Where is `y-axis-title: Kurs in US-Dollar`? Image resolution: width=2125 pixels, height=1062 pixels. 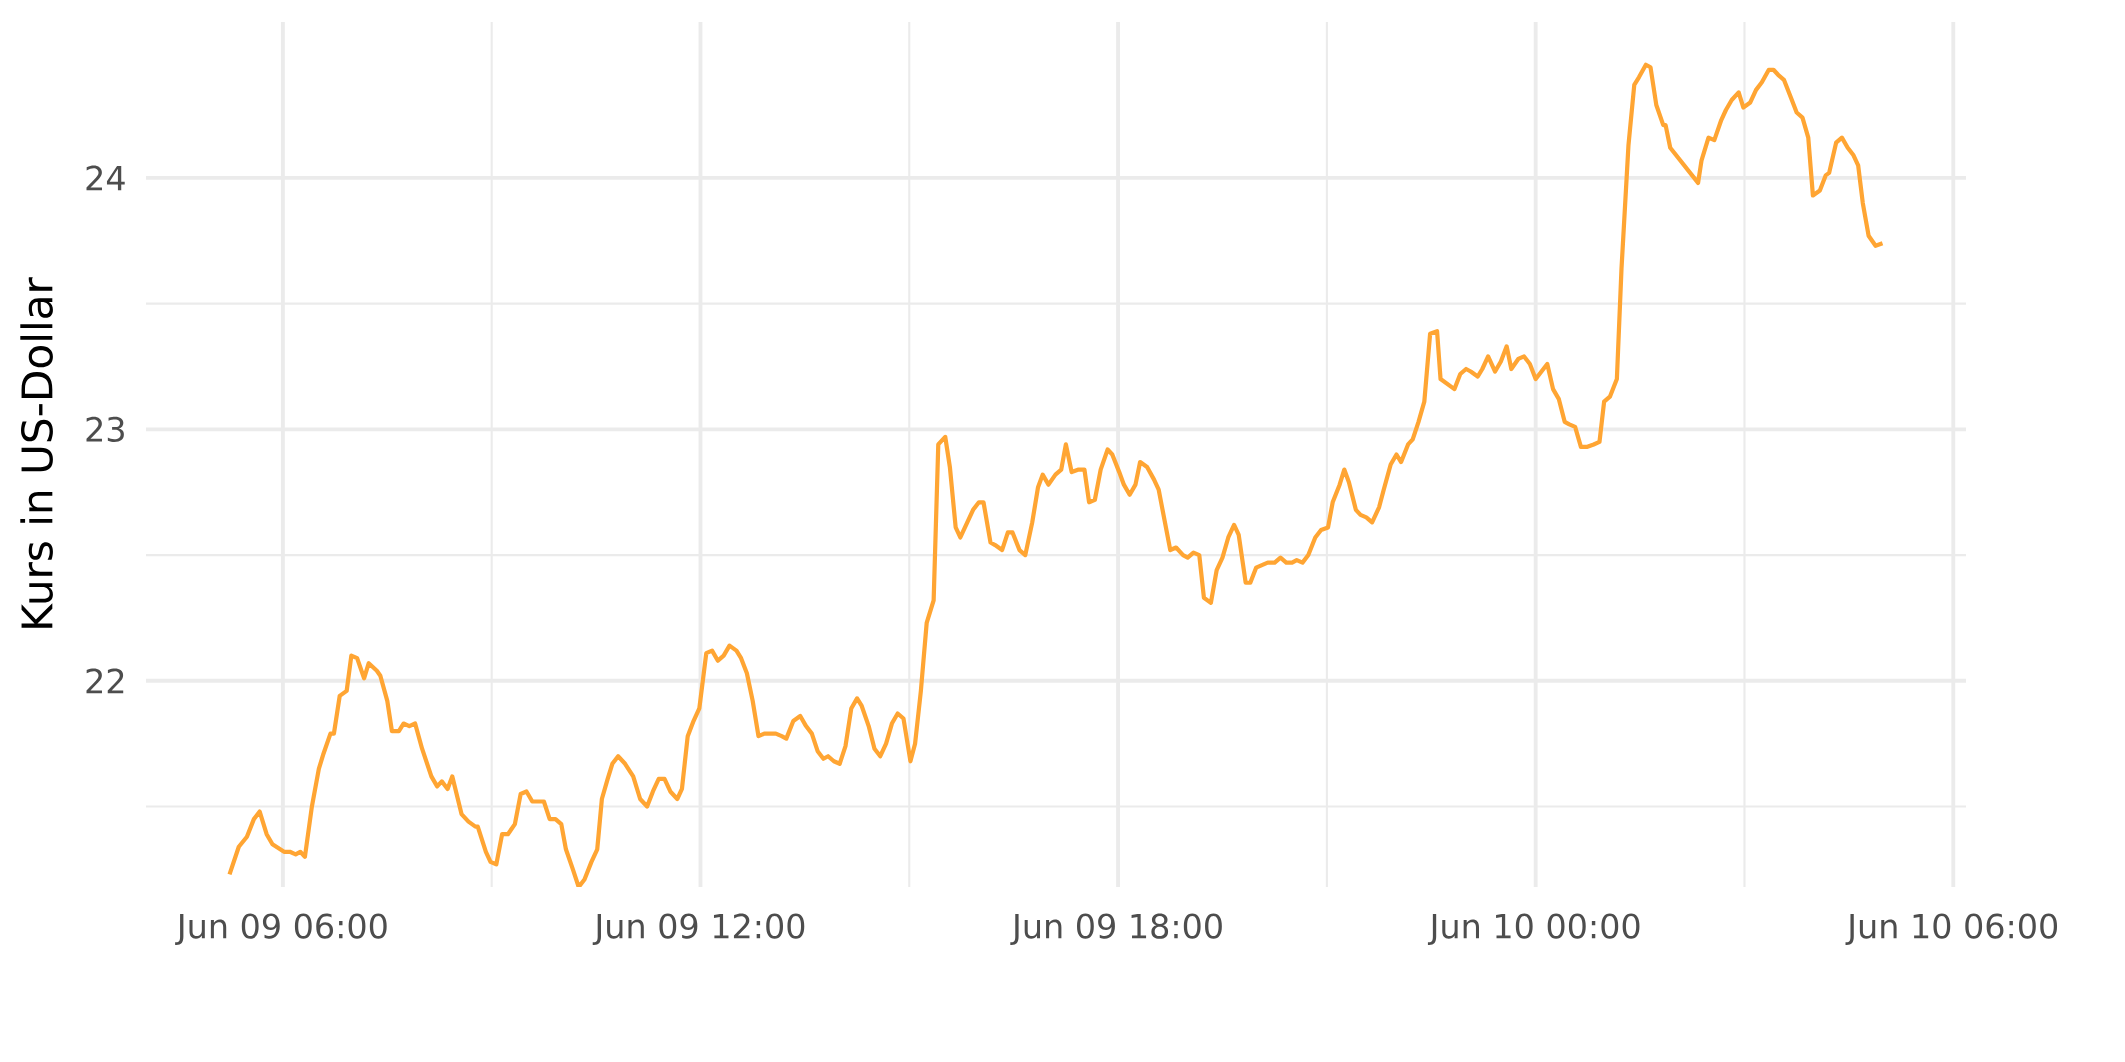
y-axis-title: Kurs in US-Dollar is located at coordinates (36, 452).